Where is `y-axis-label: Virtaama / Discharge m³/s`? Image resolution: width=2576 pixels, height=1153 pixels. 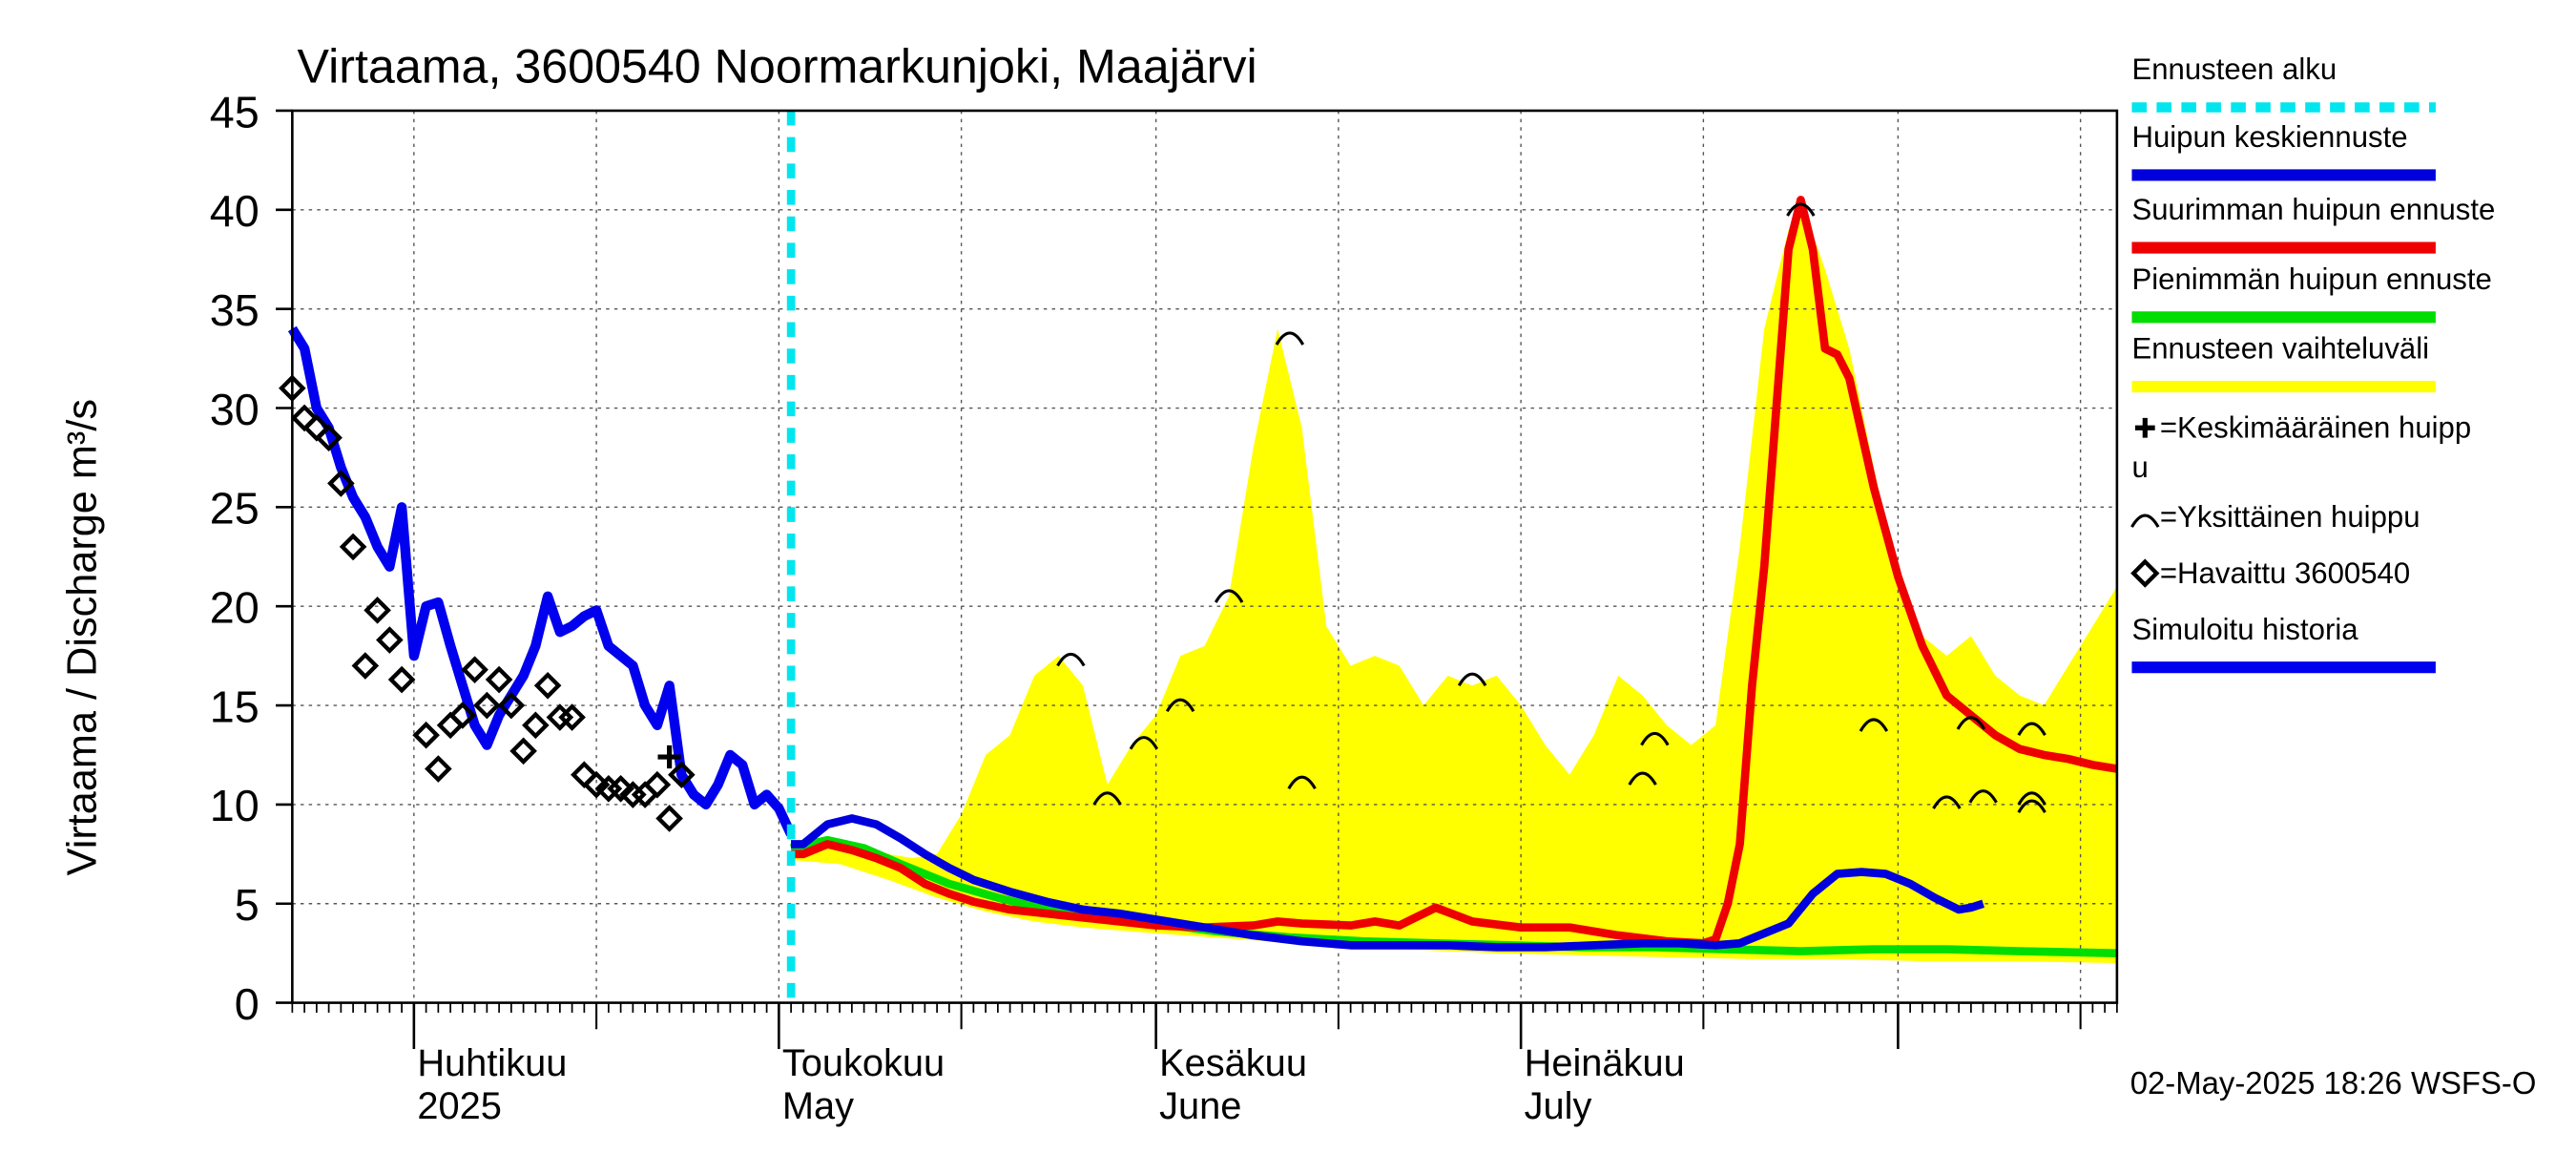 y-axis-label: Virtaama / Discharge m³/s is located at coordinates (82, 637).